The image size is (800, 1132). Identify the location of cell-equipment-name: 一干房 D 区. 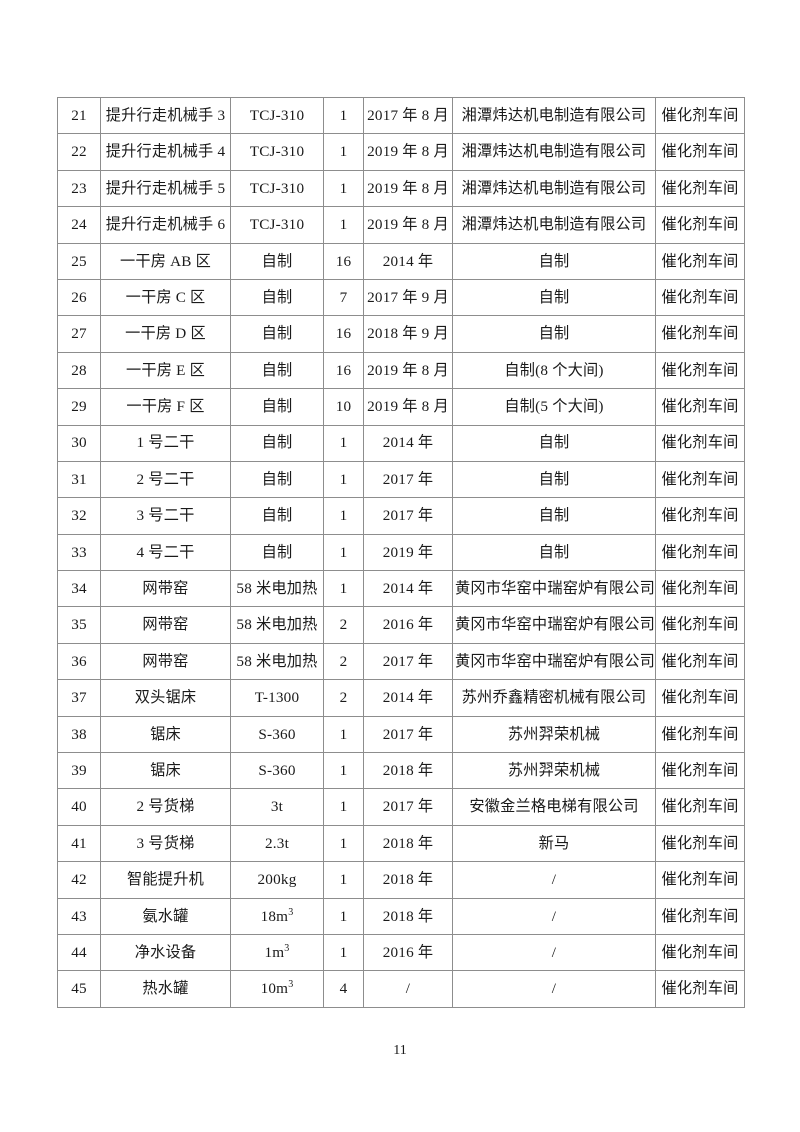
(165, 334).